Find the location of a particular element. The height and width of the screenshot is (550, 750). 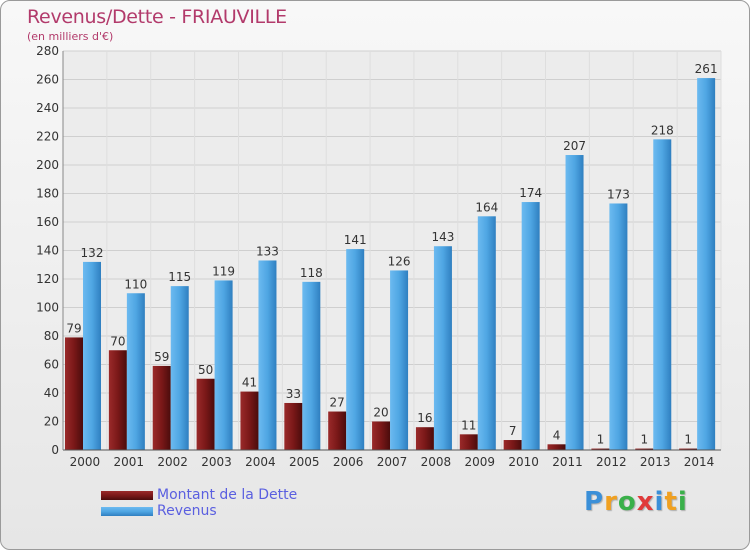

data-label-dette: 33 is located at coordinates (293, 394).